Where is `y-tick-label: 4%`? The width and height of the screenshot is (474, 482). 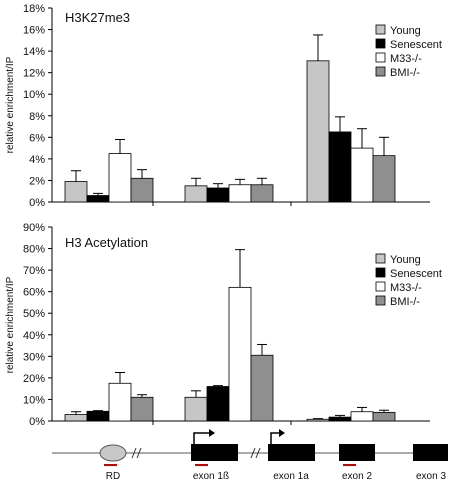
y-tick-label: 4% is located at coordinates (37, 160).